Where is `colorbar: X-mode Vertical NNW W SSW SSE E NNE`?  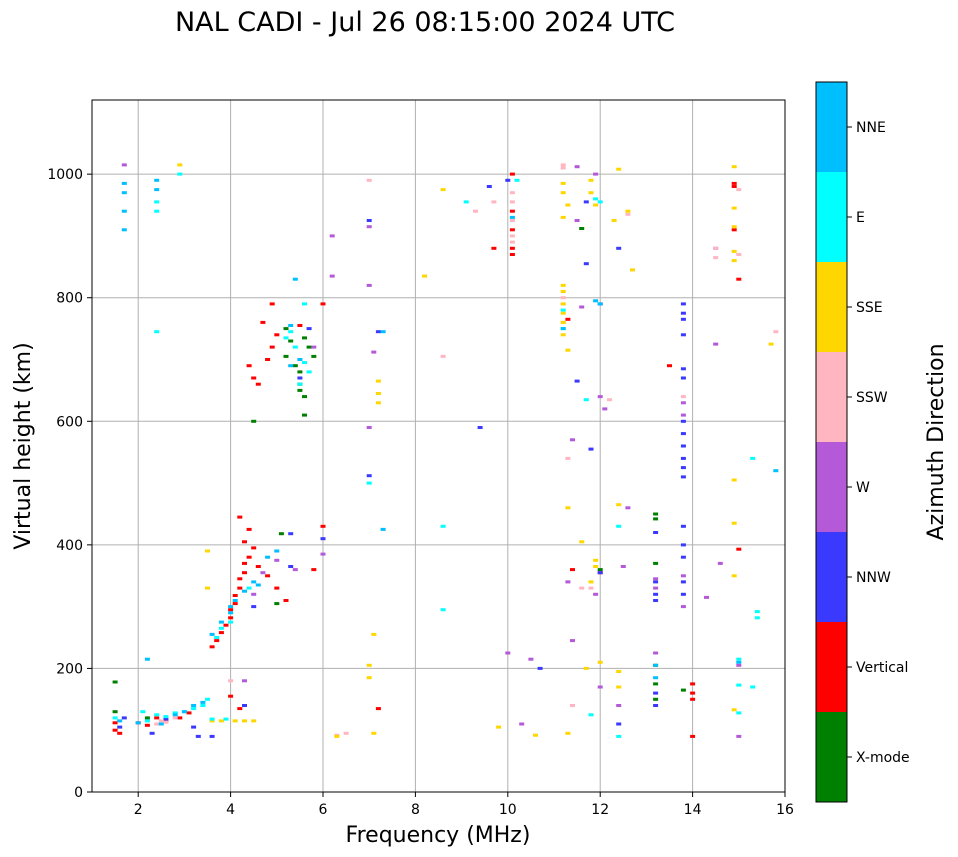 colorbar: X-mode Vertical NNW W SSW SSE E NNE is located at coordinates (863, 442).